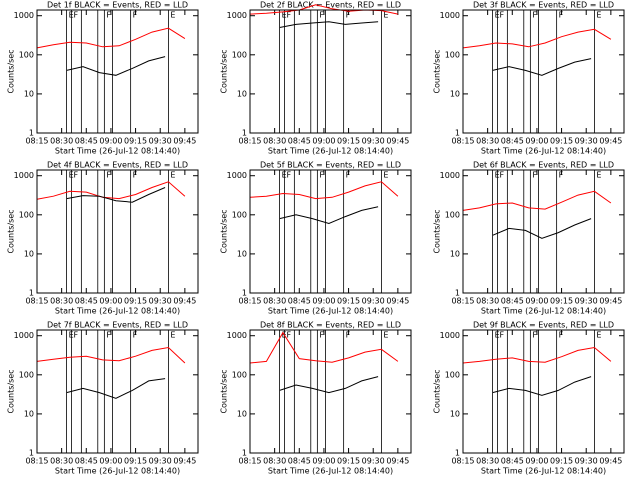  What do you see at coordinates (543, 325) in the screenshot?
I see `panel-title: Det 9f BLACK = Events, RED = LLD` at bounding box center [543, 325].